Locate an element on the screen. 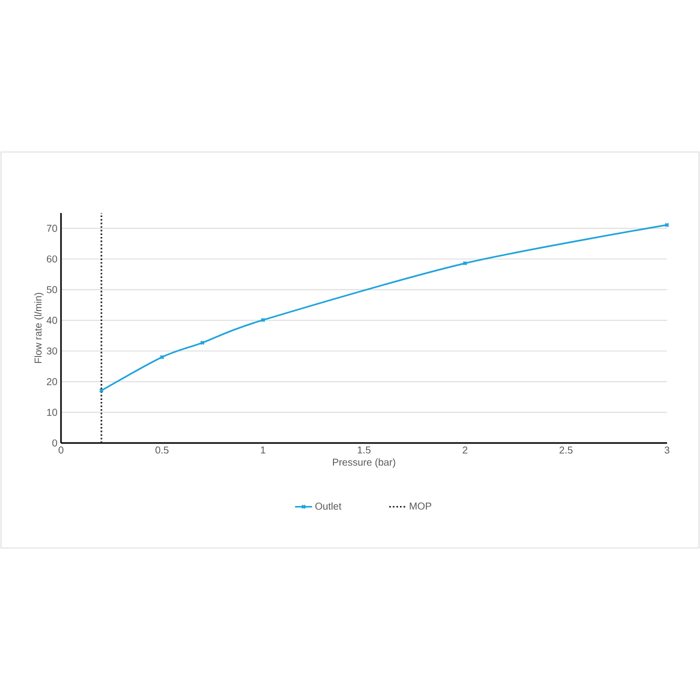 Image resolution: width=700 pixels, height=700 pixels. x-tick-label: 0 is located at coordinates (61, 450).